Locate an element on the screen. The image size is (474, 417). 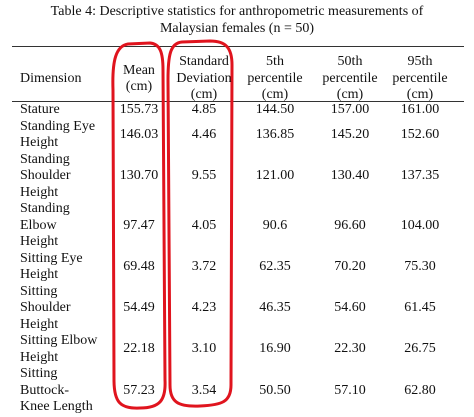
value-cell: 136.85 is located at coordinates (275, 134).